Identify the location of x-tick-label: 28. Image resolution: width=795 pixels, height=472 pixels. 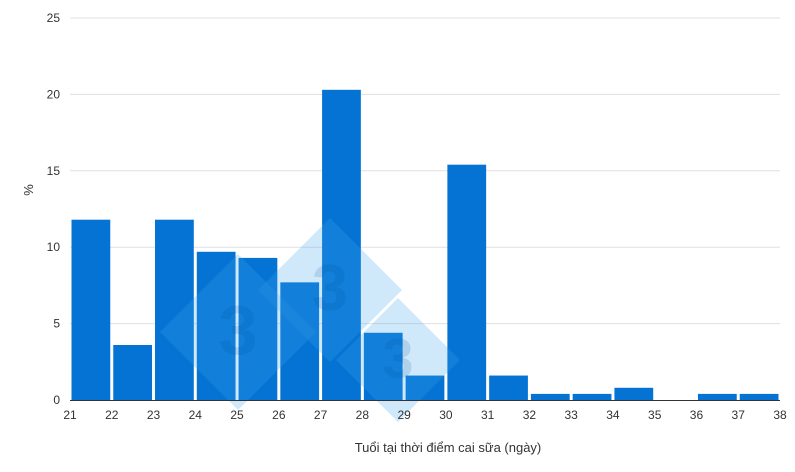
(363, 415).